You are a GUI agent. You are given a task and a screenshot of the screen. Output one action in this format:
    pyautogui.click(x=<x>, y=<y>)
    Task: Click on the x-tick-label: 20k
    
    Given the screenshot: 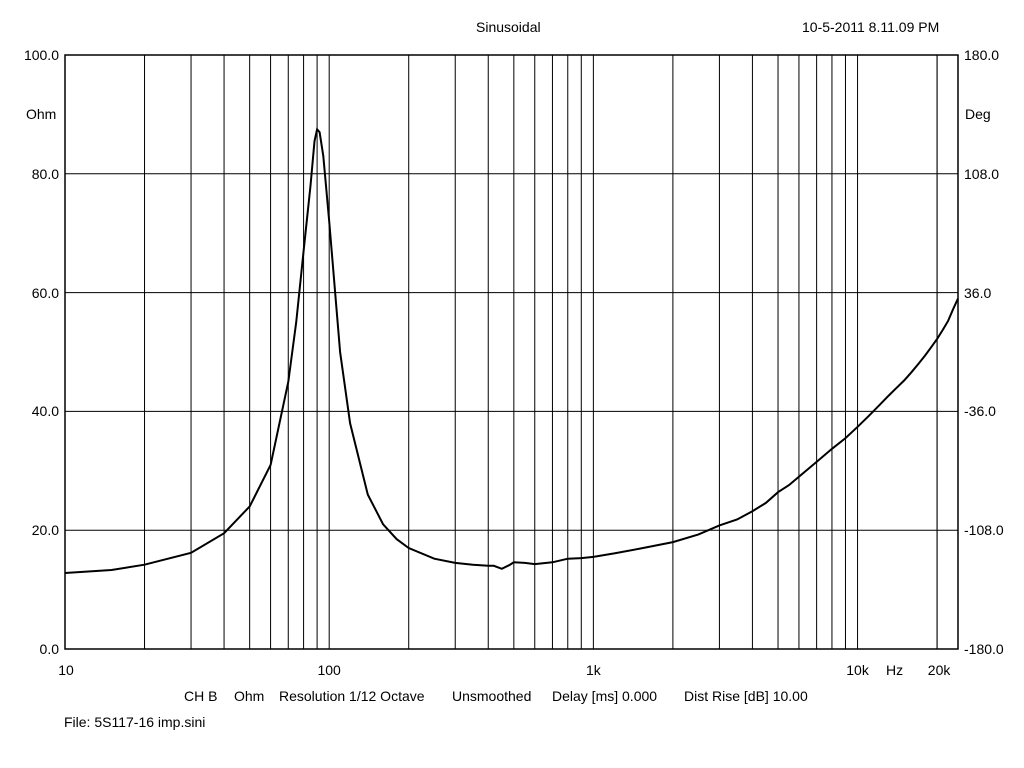 What is the action you would take?
    pyautogui.click(x=939, y=670)
    